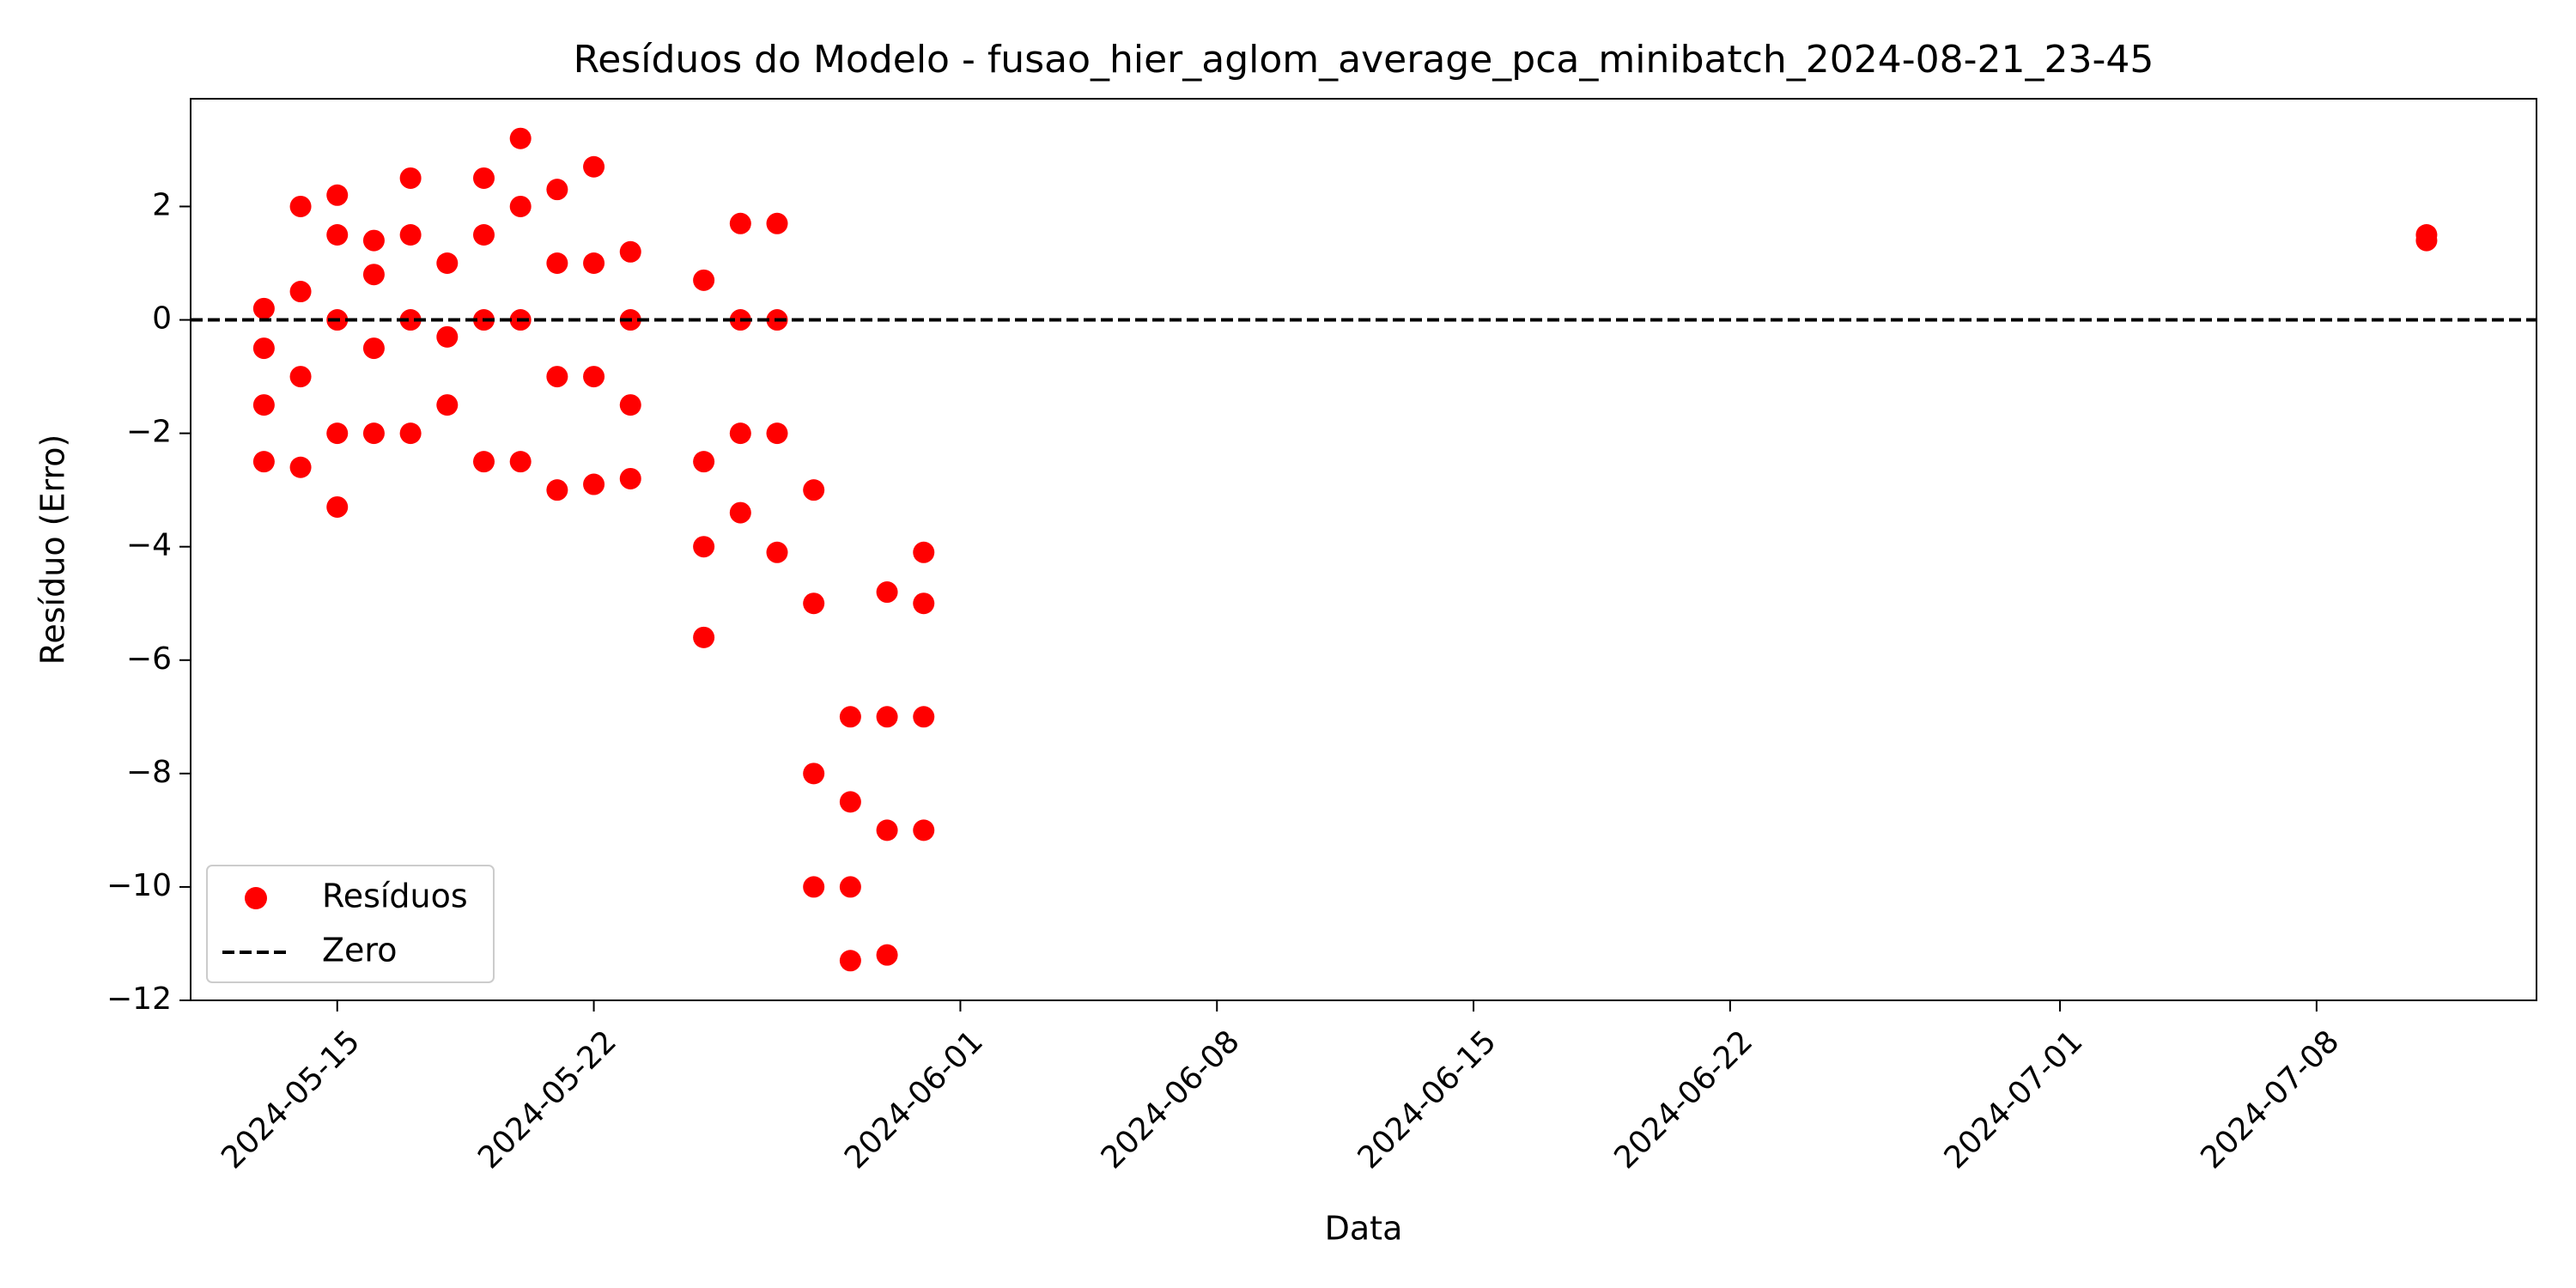 The image size is (2576, 1288). Describe the element at coordinates (1683, 1100) in the screenshot. I see `x-tick-label: 2024-06-22` at that location.